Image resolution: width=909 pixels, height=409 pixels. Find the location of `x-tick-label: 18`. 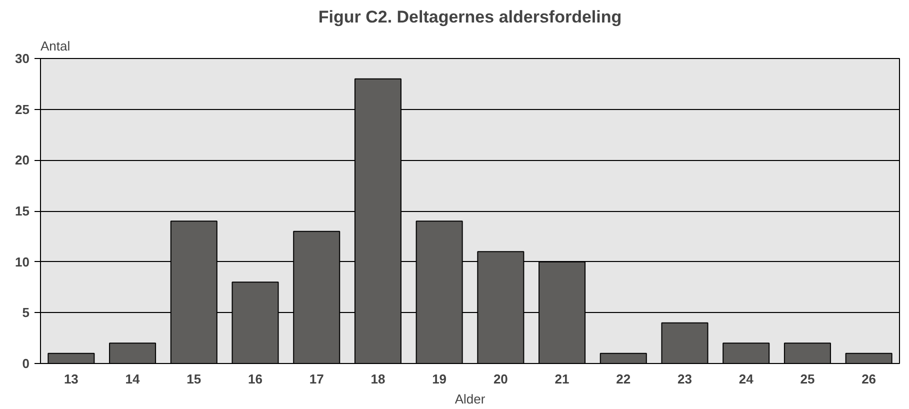

x-tick-label: 18 is located at coordinates (378, 379).